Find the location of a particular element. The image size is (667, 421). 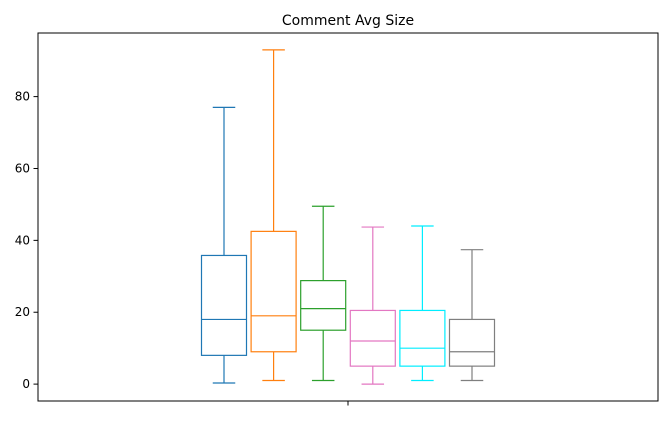

y-tick-label: 0 is located at coordinates (26, 384).